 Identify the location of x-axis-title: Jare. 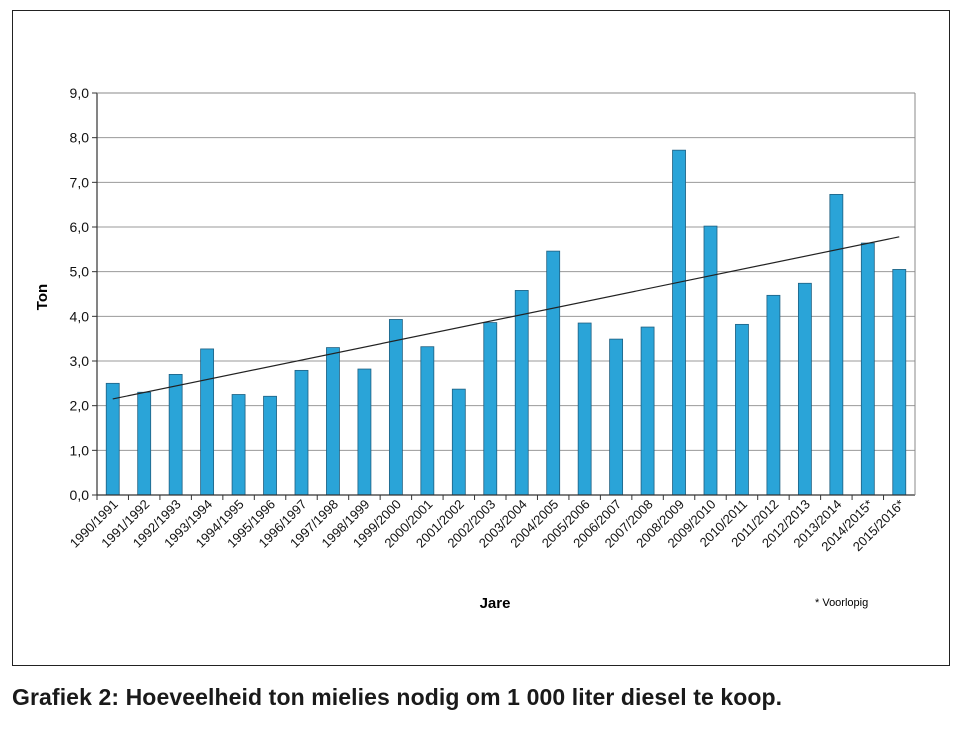
(495, 603).